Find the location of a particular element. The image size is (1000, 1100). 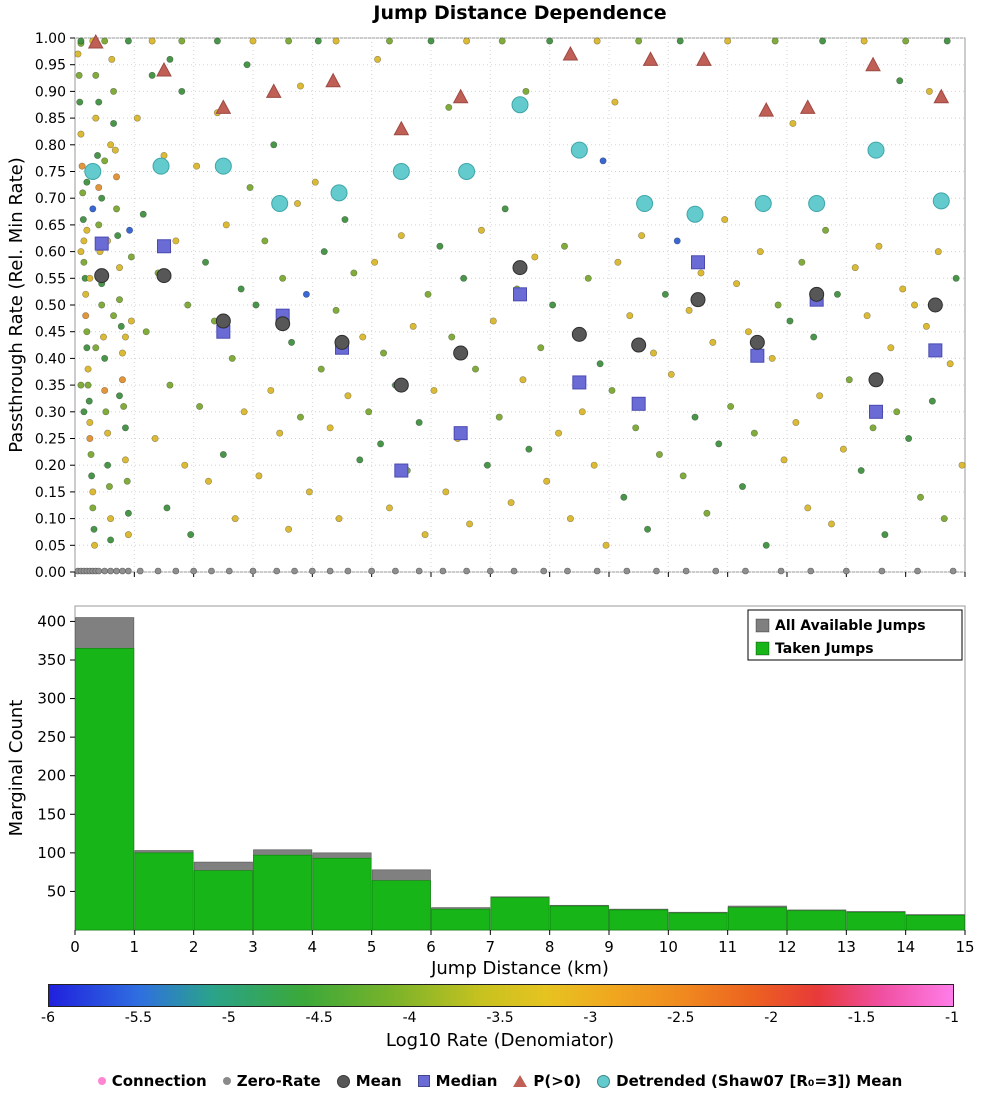

y-tick-label: 0.40 is located at coordinates (50, 359).